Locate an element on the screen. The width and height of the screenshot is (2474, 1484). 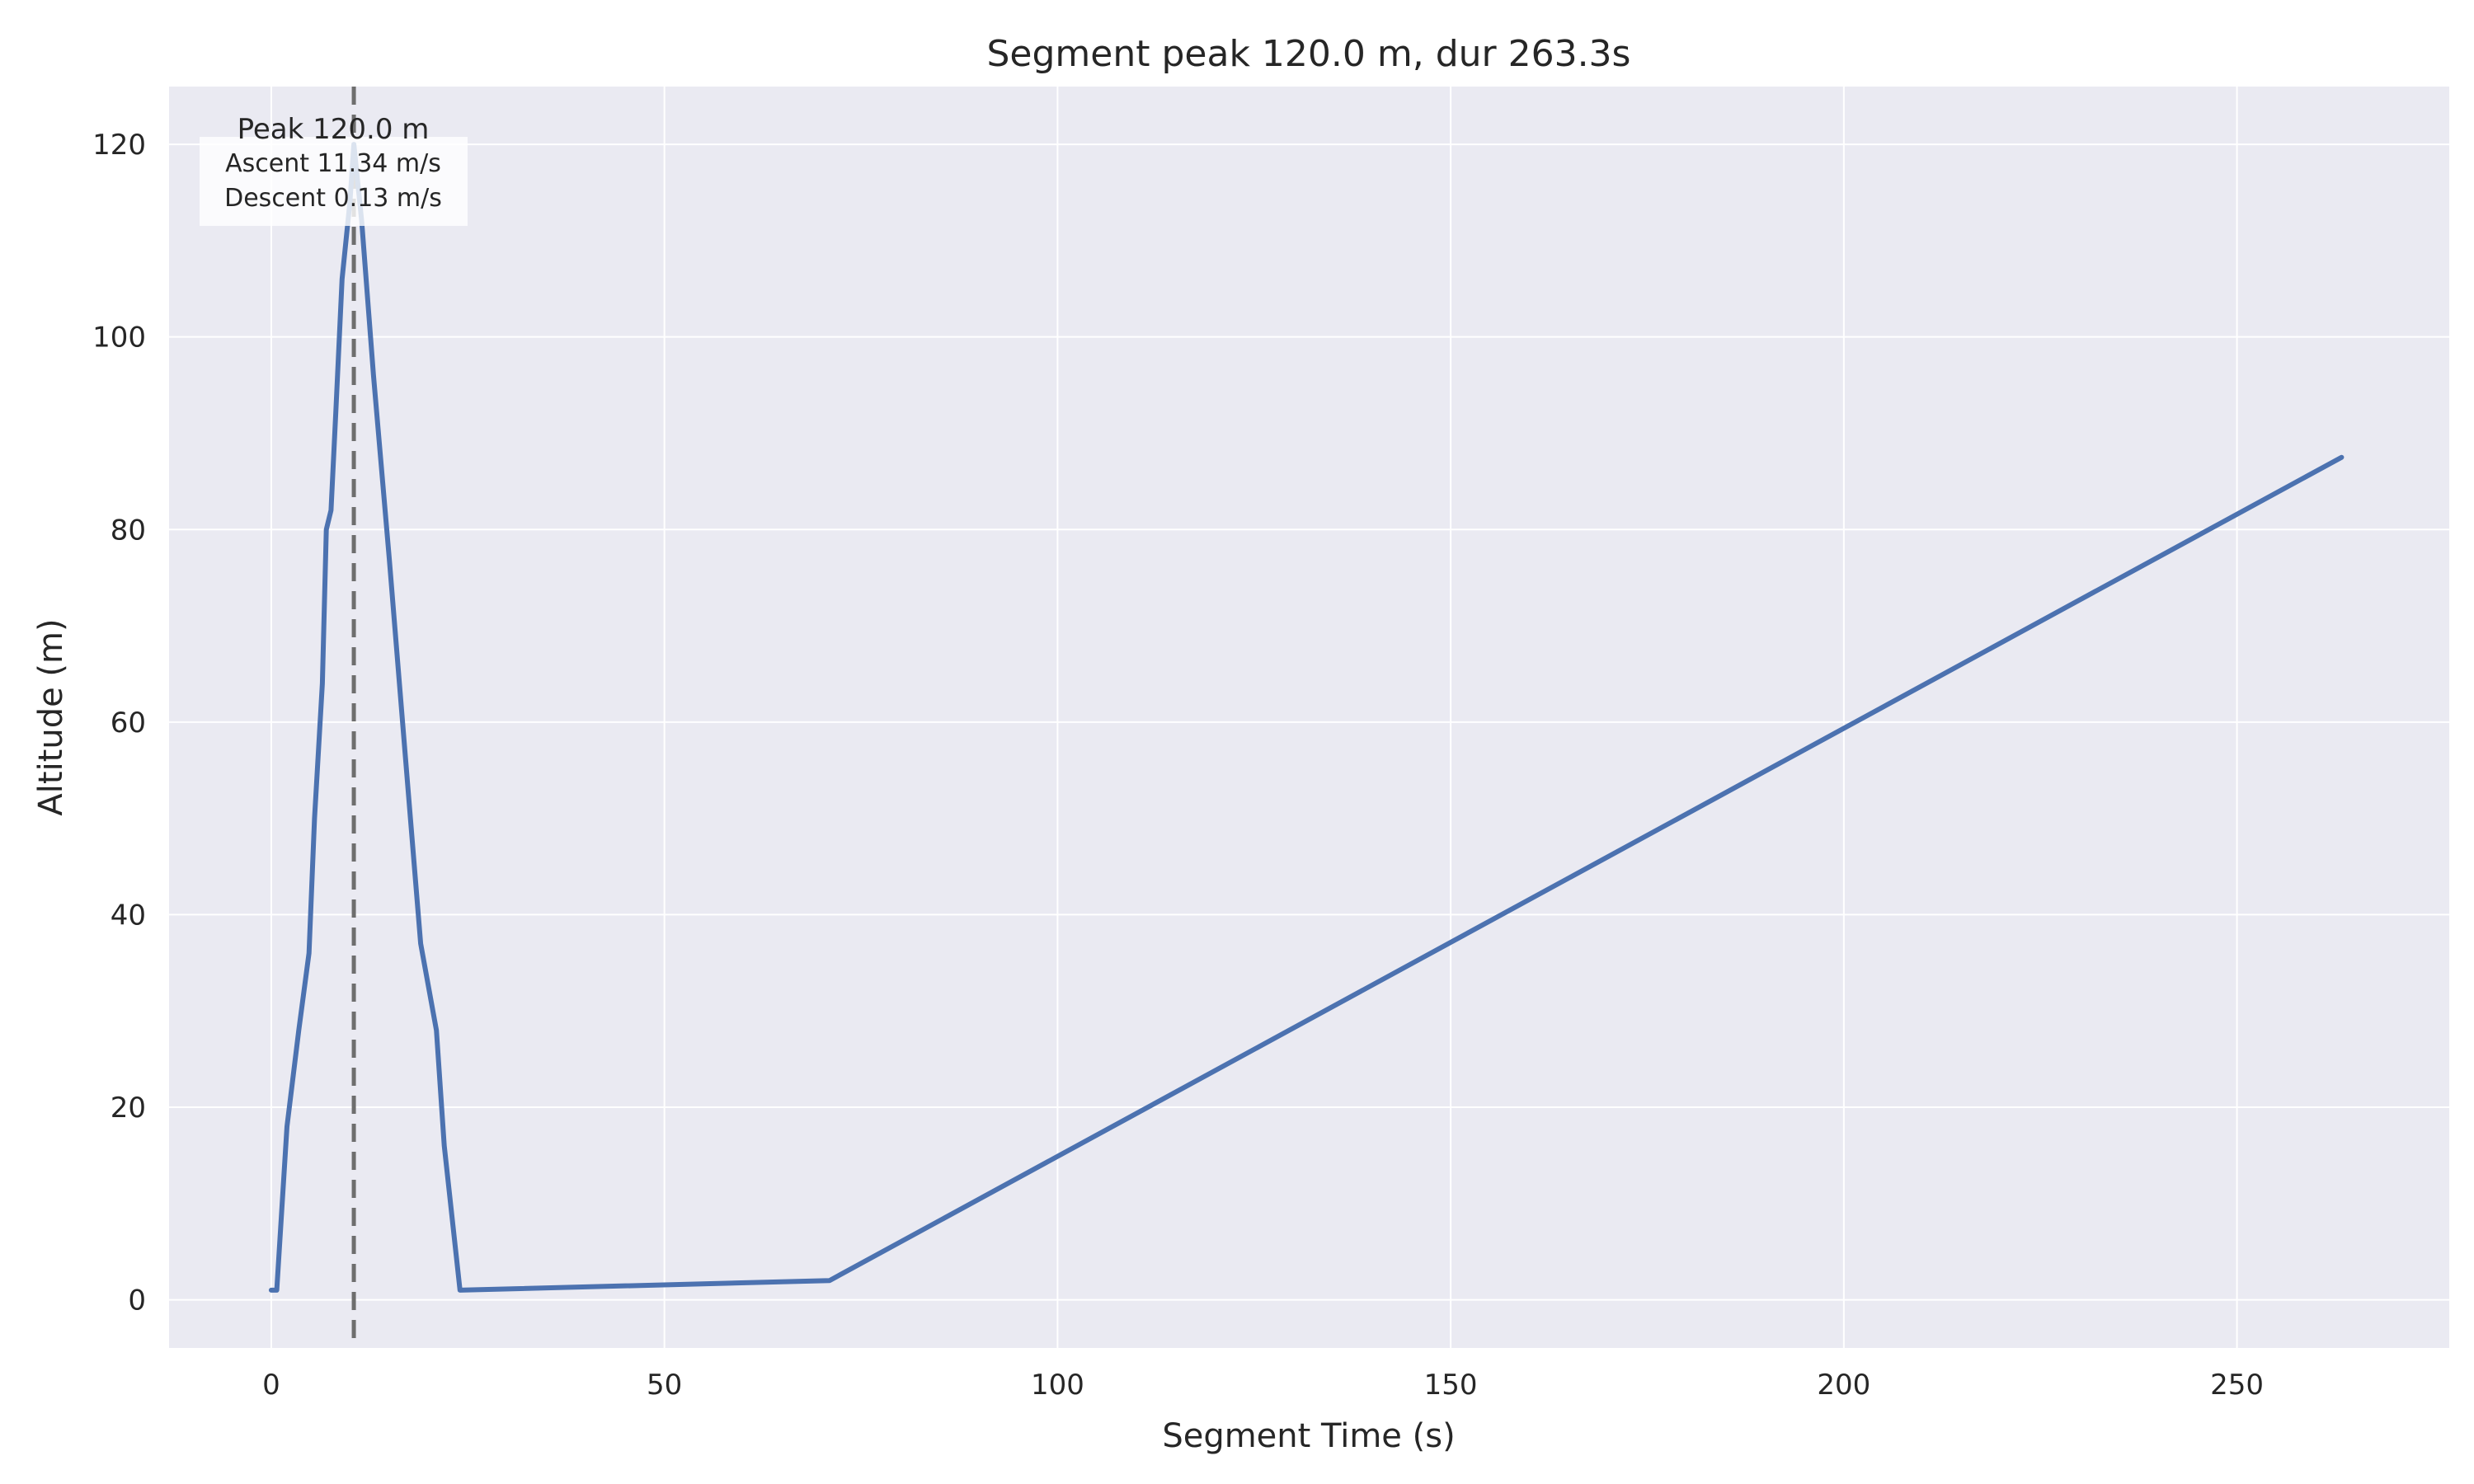
x-tick-labels: 0 50 100 150 200 250 is located at coordinates (1263, 1385).